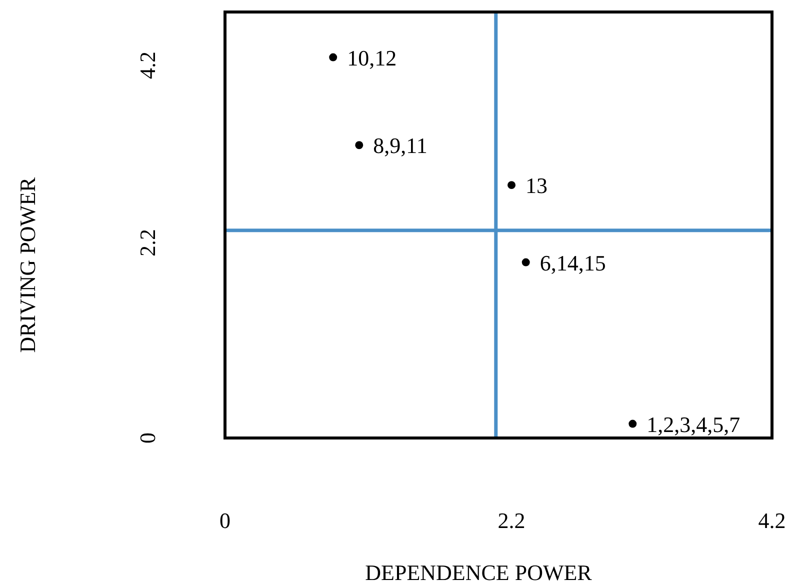  What do you see at coordinates (512, 520) in the screenshot?
I see `x-tick-label: 2.2` at bounding box center [512, 520].